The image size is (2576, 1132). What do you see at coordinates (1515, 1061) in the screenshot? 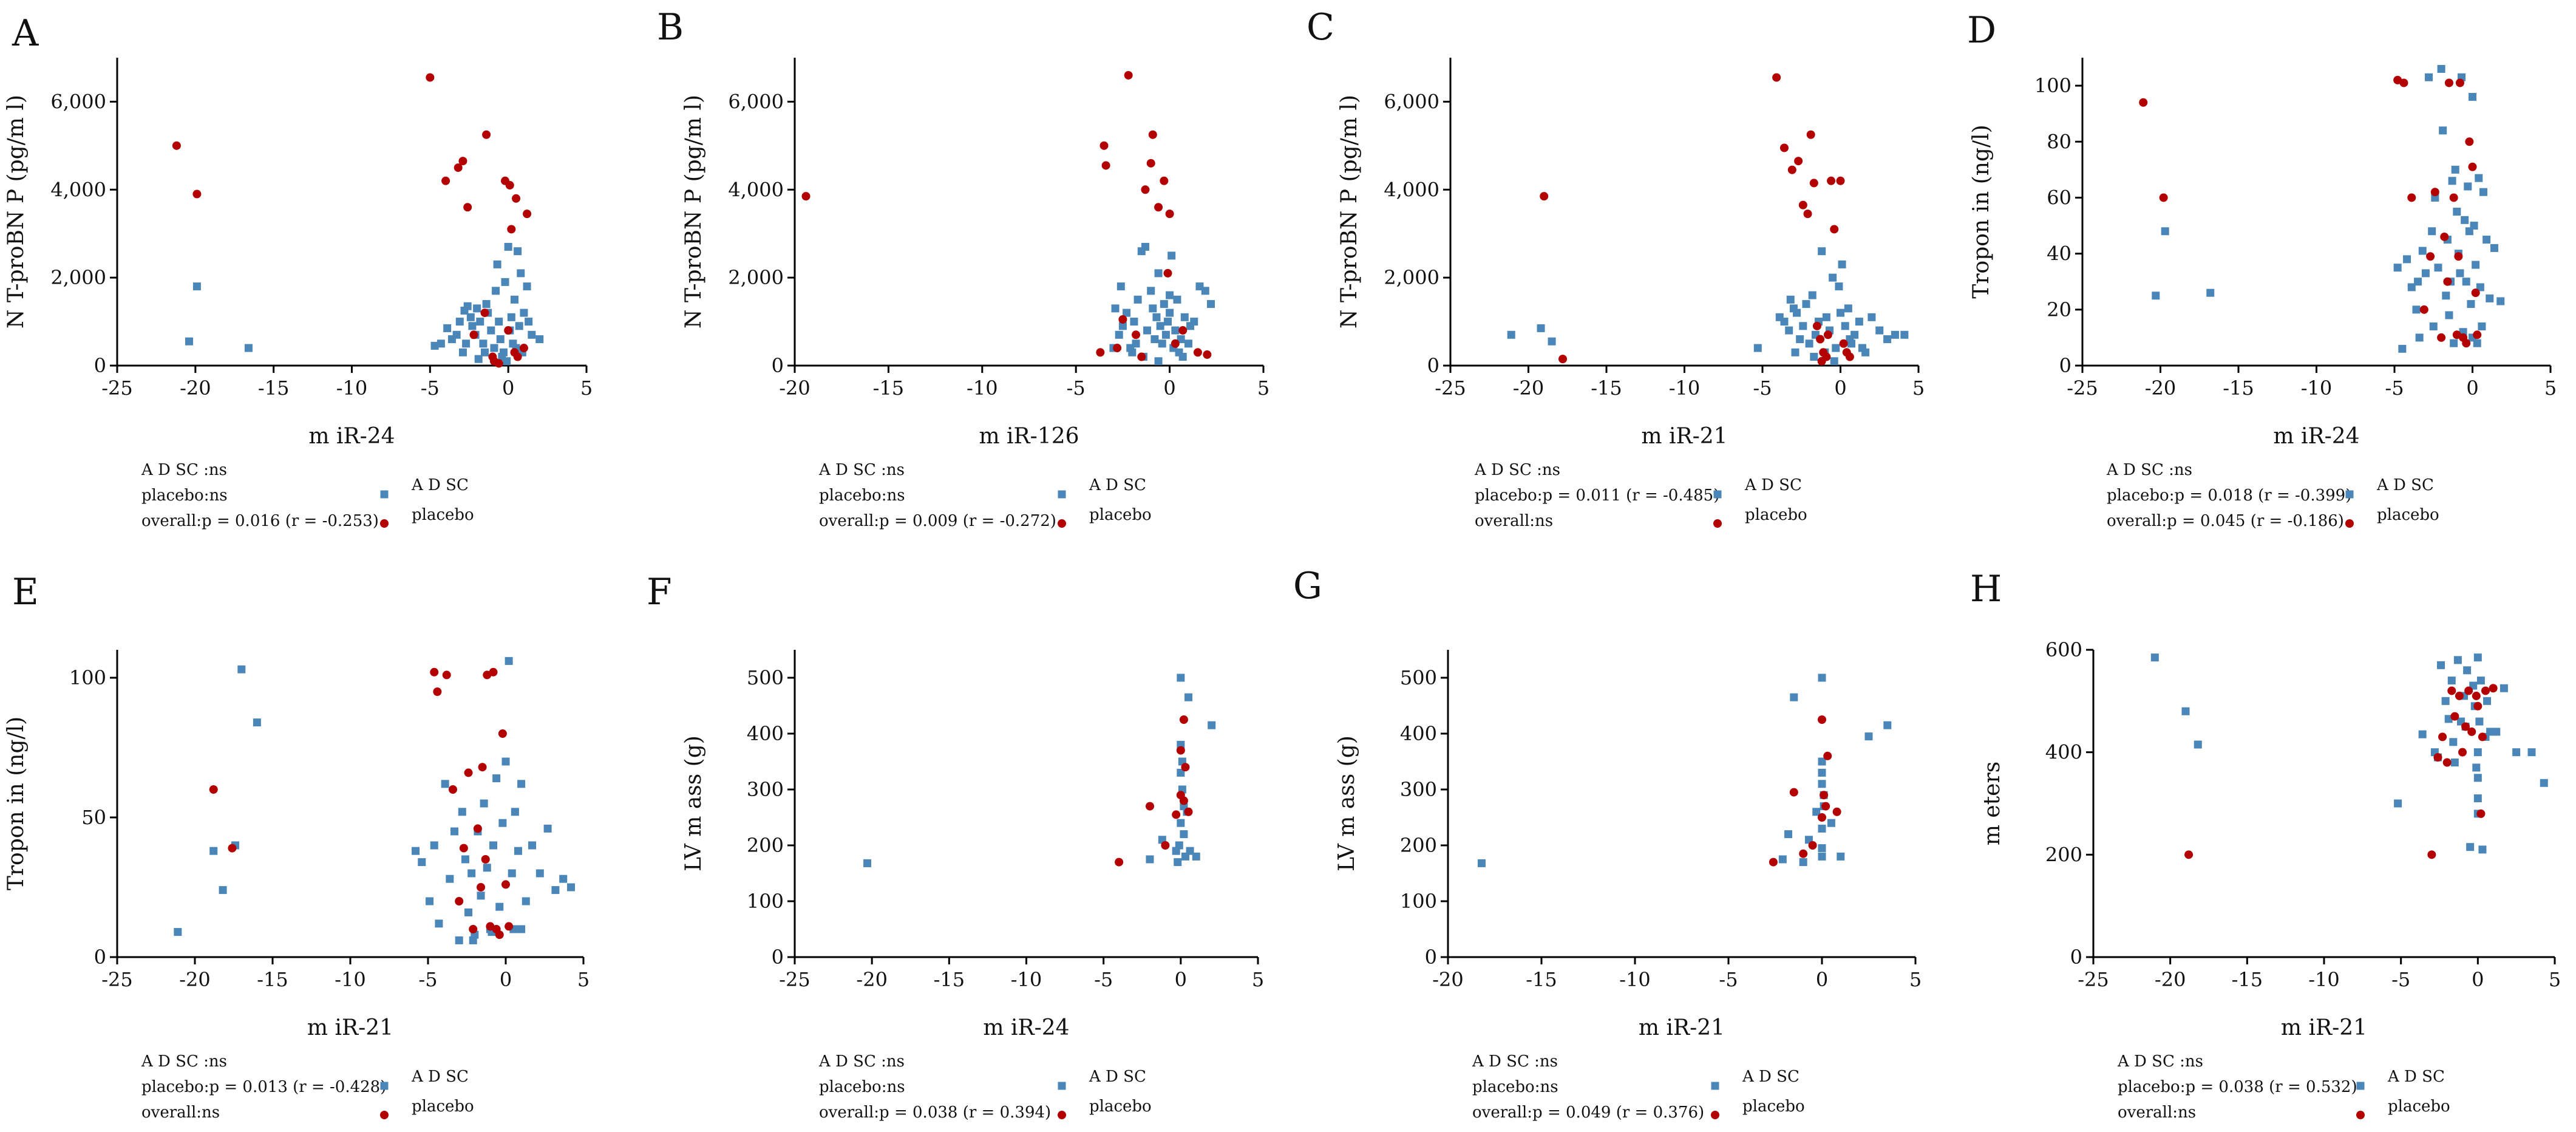
I see `stats-line: A D SC :ns` at bounding box center [1515, 1061].